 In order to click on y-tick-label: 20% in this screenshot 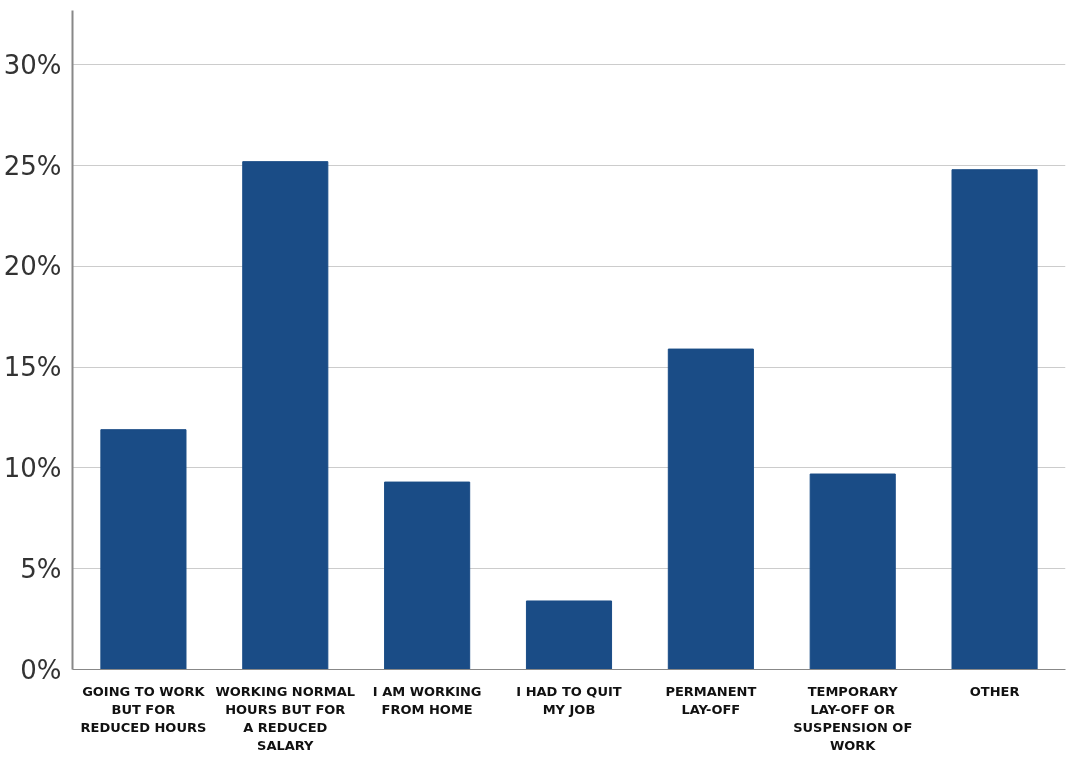, I will do `click(32, 266)`.